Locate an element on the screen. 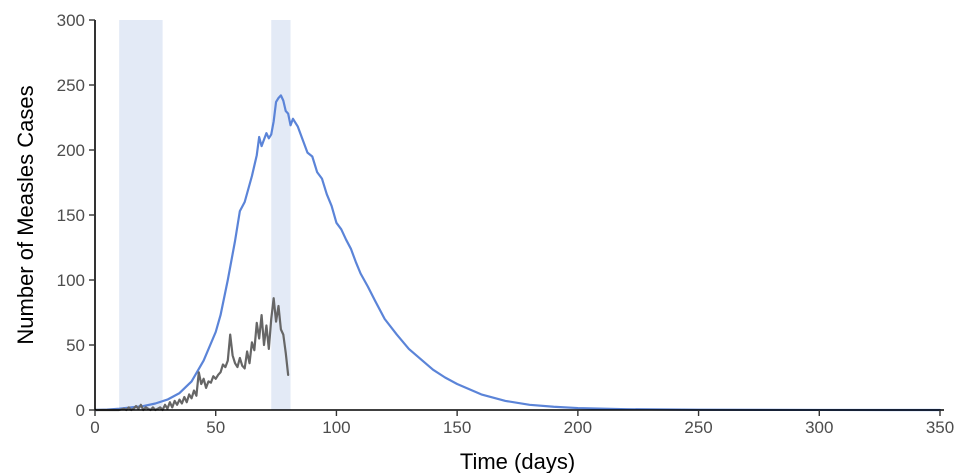 Image resolution: width=964 pixels, height=473 pixels. x-axis-title: Time (days) is located at coordinates (517, 461).